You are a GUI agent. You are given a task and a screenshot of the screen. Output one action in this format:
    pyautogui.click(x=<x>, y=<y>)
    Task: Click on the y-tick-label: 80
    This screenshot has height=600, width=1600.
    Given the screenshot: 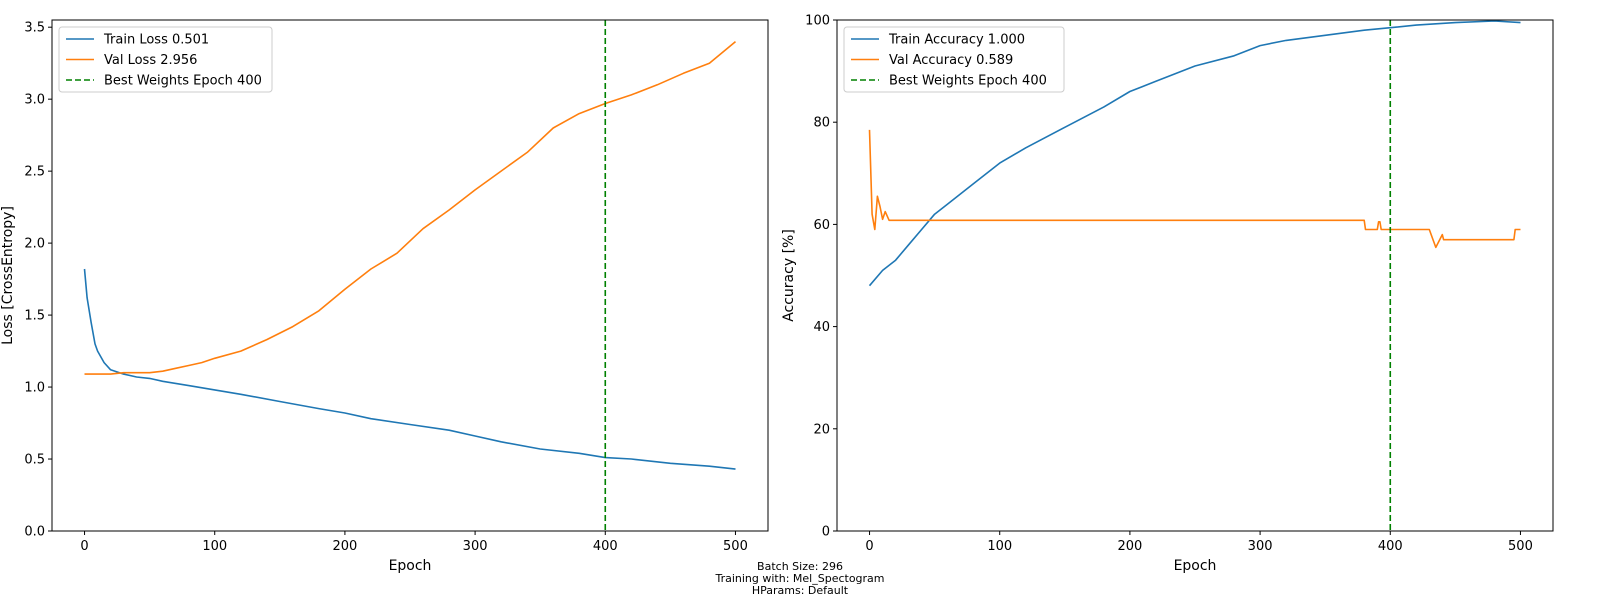 What is the action you would take?
    pyautogui.click(x=821, y=123)
    